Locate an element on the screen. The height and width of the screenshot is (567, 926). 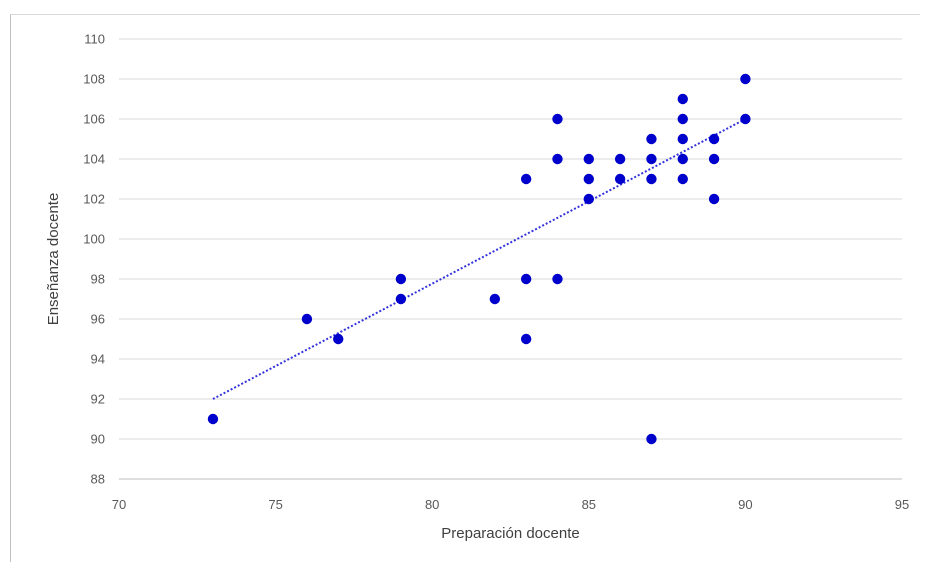
y-tick-label: 104 is located at coordinates (94, 159).